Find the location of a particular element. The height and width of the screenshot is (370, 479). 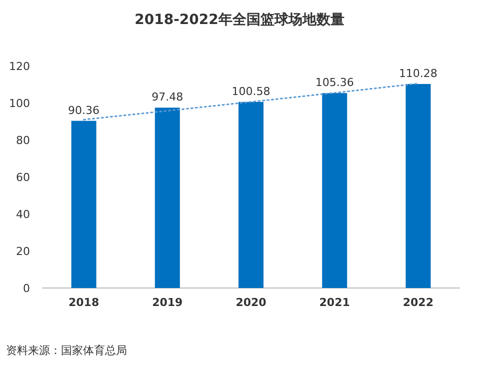

y-tick-label: 40 is located at coordinates (23, 214).